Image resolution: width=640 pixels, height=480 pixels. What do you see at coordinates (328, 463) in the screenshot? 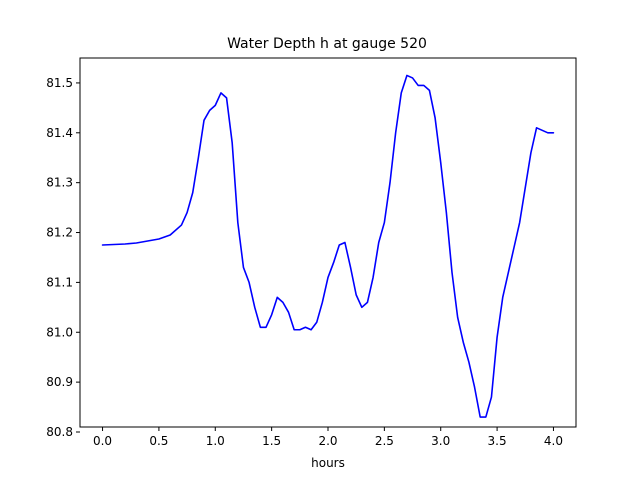
I see `x-axis-label: hours` at bounding box center [328, 463].